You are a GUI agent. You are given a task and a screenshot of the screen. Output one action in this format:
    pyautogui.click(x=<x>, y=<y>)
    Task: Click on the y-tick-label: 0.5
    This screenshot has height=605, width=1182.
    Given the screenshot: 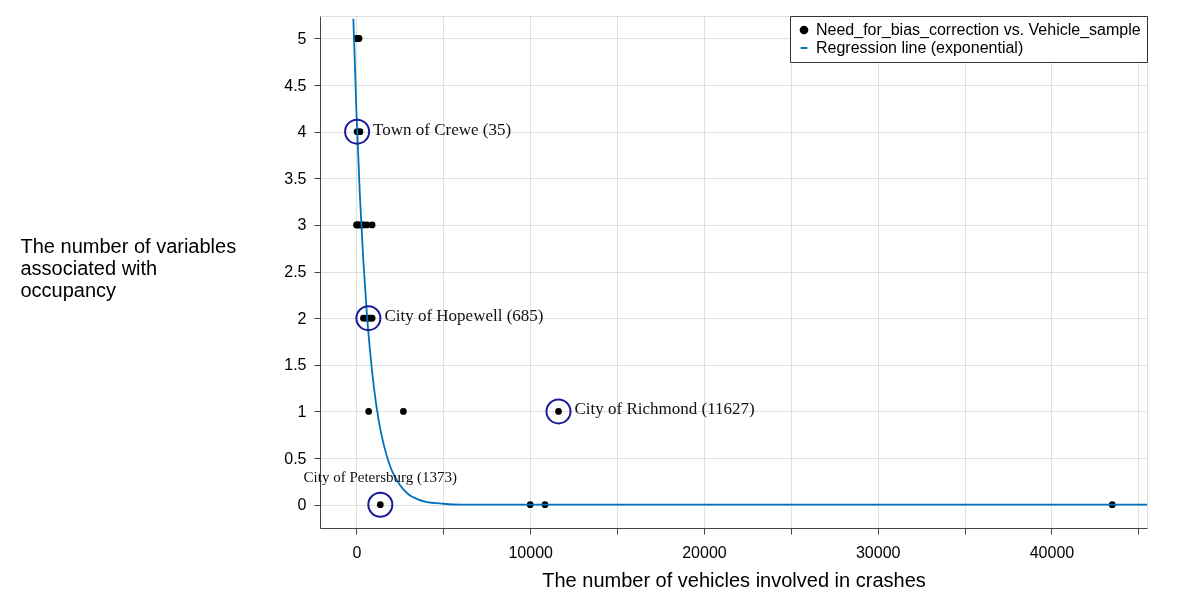 What is the action you would take?
    pyautogui.click(x=295, y=458)
    